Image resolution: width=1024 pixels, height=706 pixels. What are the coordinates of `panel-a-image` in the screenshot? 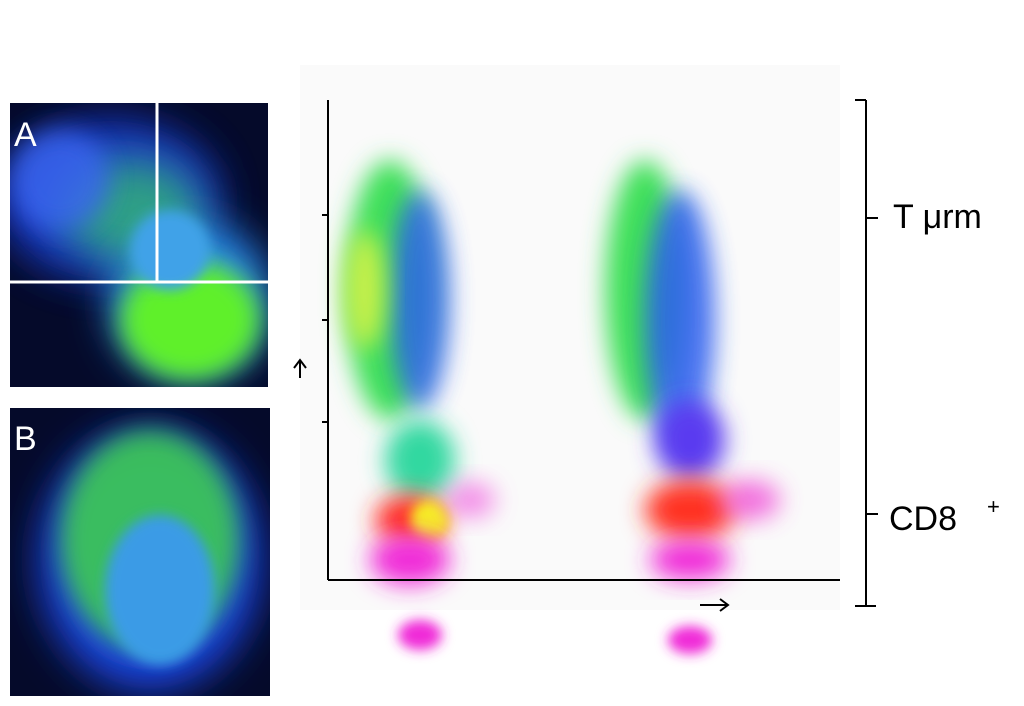 It's located at (139, 245).